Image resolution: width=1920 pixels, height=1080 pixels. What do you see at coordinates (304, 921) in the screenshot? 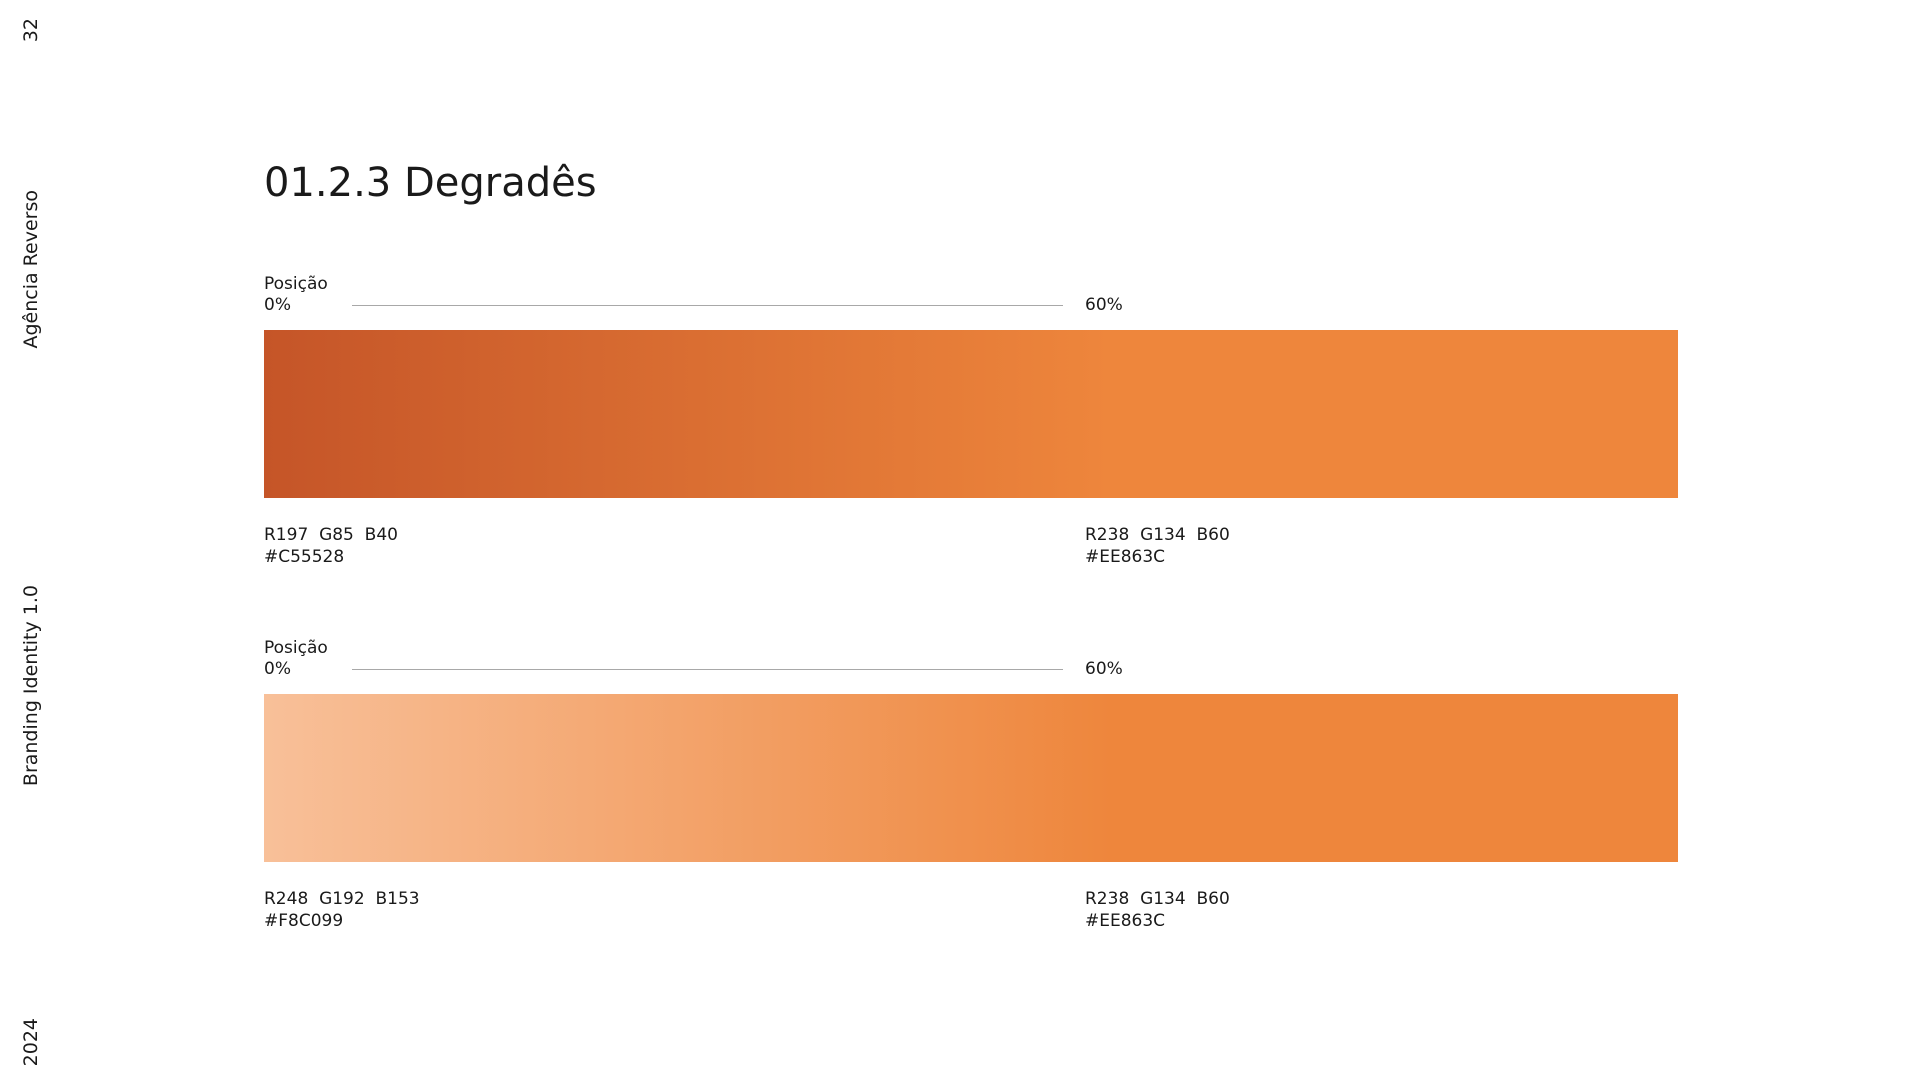
I see `start-hex: #F8C099` at bounding box center [304, 921].